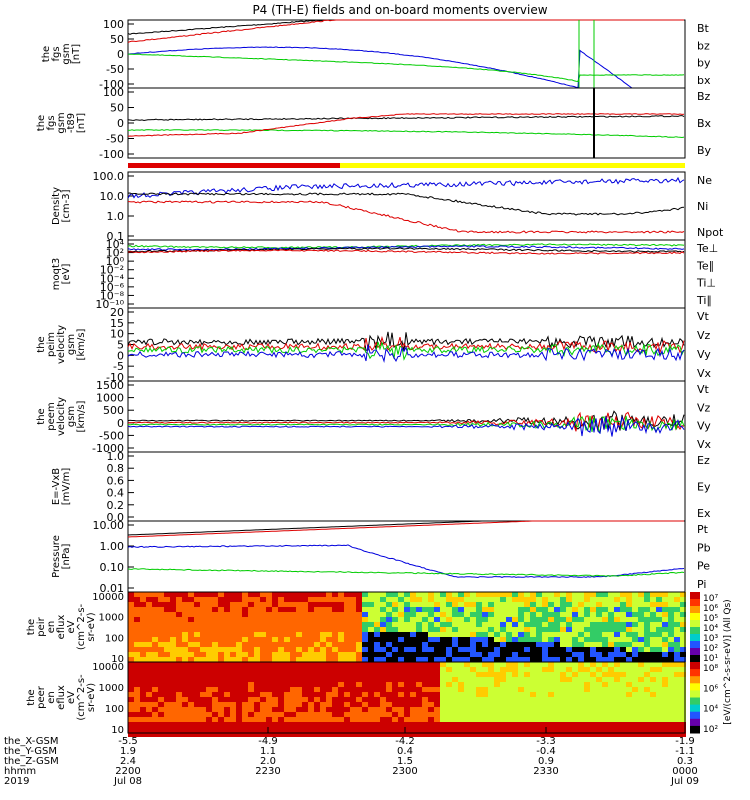  What do you see at coordinates (406, 54) in the screenshot?
I see `panel-frame` at bounding box center [406, 54].